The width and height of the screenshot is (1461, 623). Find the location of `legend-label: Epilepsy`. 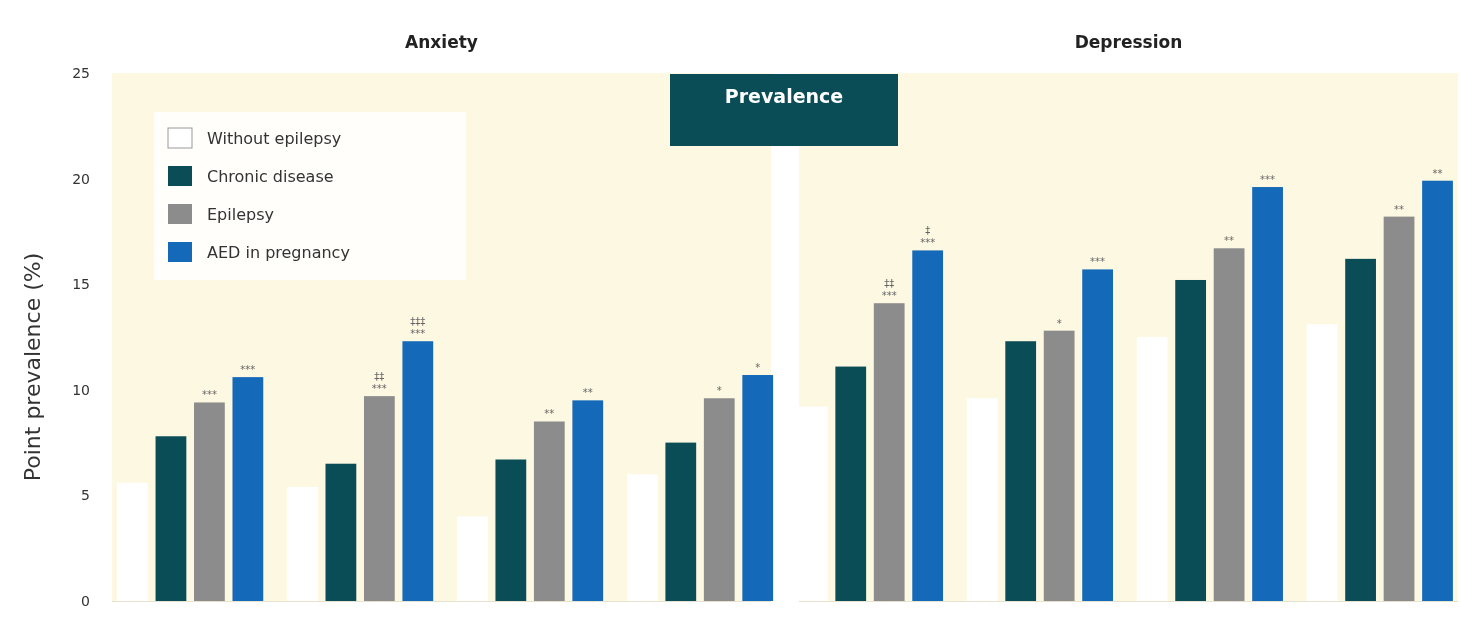

legend-label: Epilepsy is located at coordinates (240, 214).